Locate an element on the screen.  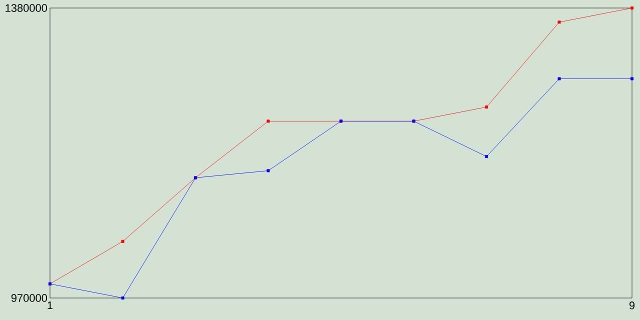
y-tick-label: 970000 is located at coordinates (29, 298).